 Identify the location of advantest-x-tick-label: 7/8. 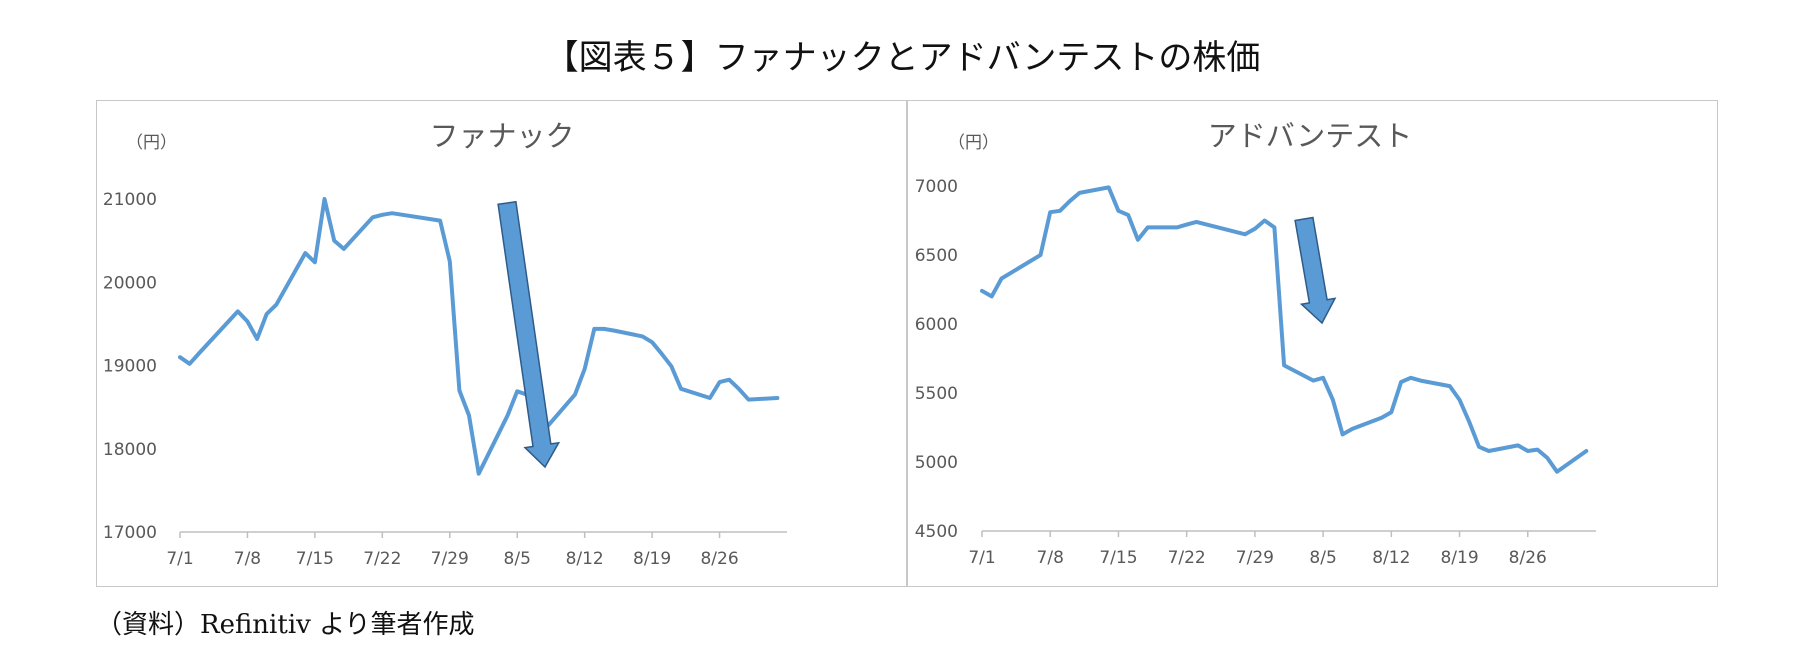
(1050, 558).